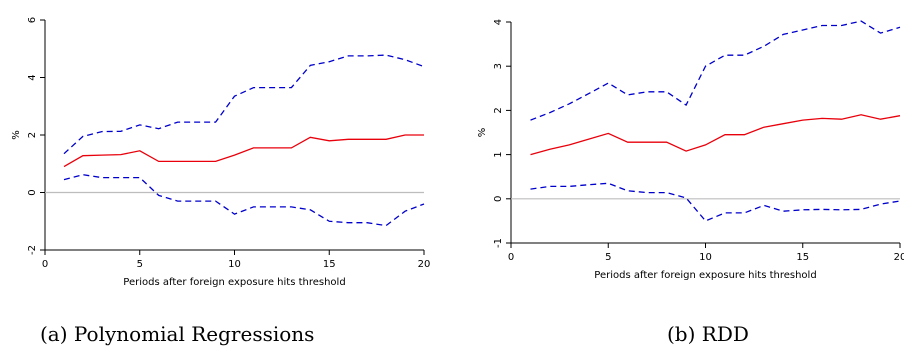 This screenshot has height=354, width=904. What do you see at coordinates (498, 154) in the screenshot?
I see `y-tick-label: 1` at bounding box center [498, 154].